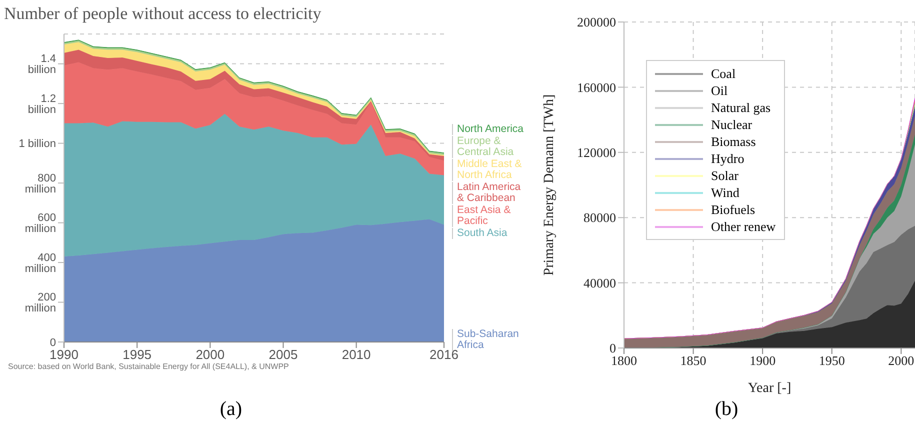 This screenshot has height=424, width=915. Describe the element at coordinates (231, 409) in the screenshot. I see `text: (a)` at that location.